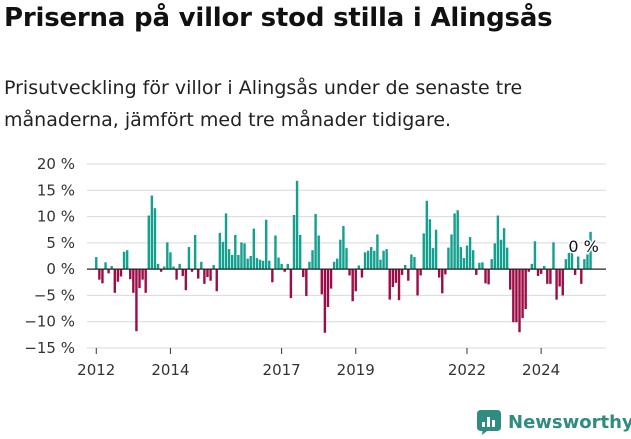  Describe the element at coordinates (467, 370) in the screenshot. I see `x-tick-label: 2022` at that location.